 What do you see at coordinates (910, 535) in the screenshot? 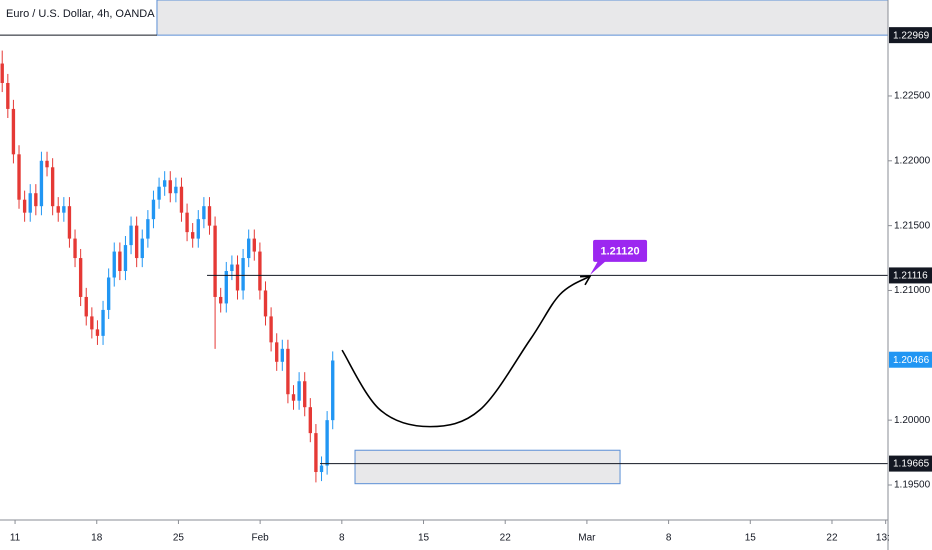
I see `price-axis-cover` at bounding box center [910, 535].